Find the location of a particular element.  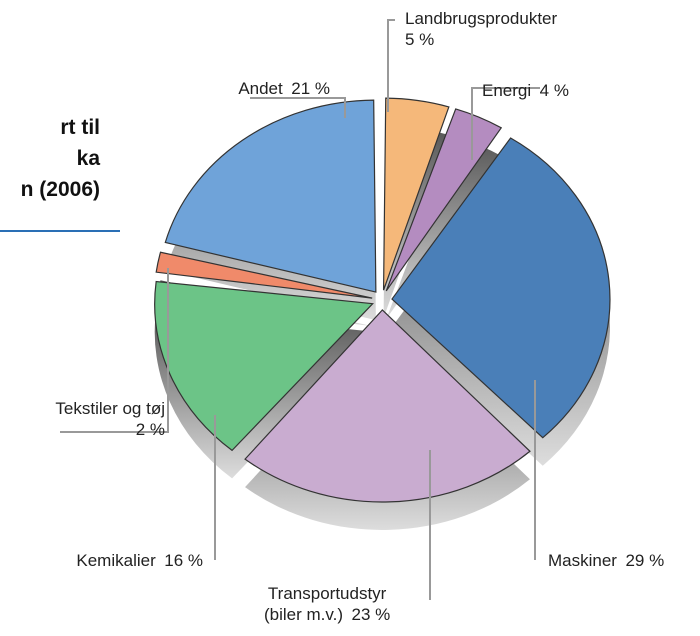

slice-label: Transportudstyr (biler m.v.) 23 % is located at coordinates (327, 604).